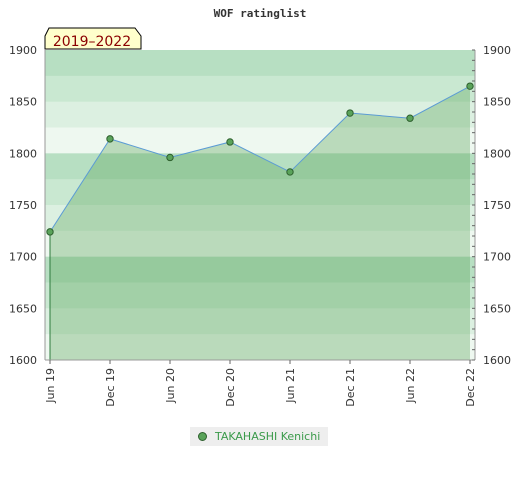  Describe the element at coordinates (290, 386) in the screenshot. I see `x-tick-label: Jun 21` at that location.